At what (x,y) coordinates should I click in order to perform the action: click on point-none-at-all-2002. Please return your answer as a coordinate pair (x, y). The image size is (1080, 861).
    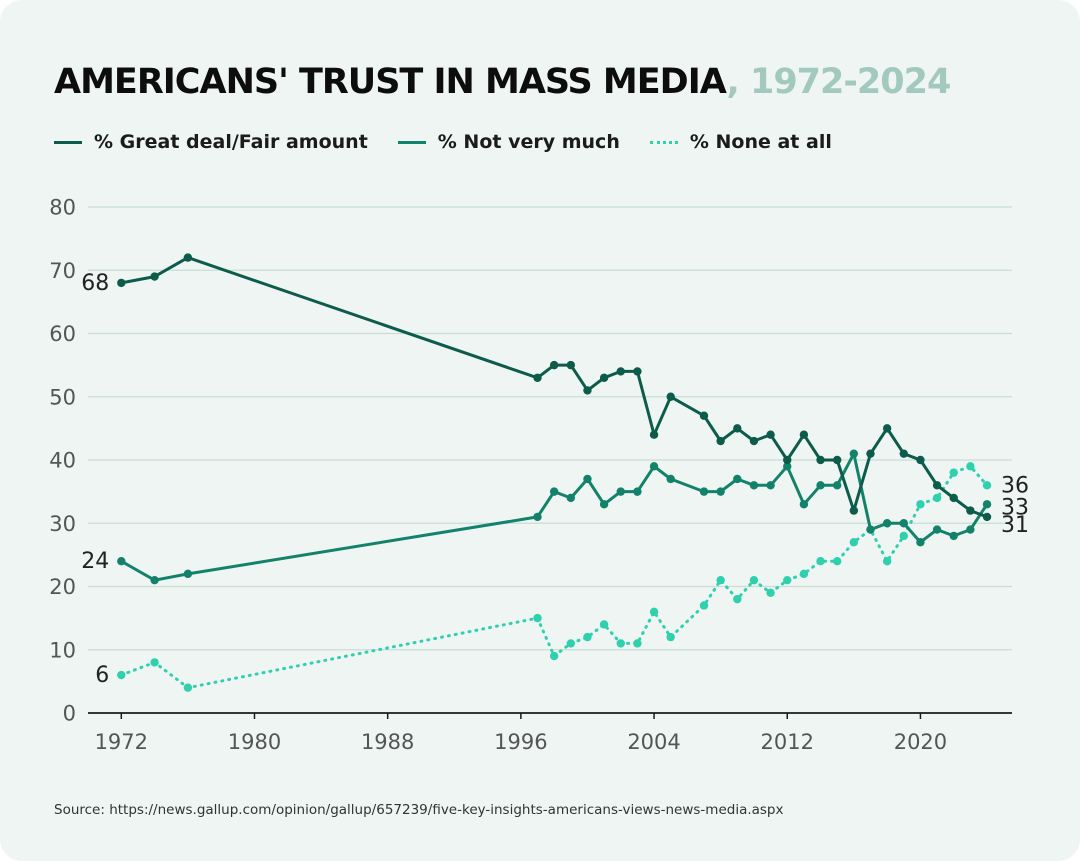
    Looking at the image, I should click on (620, 643).